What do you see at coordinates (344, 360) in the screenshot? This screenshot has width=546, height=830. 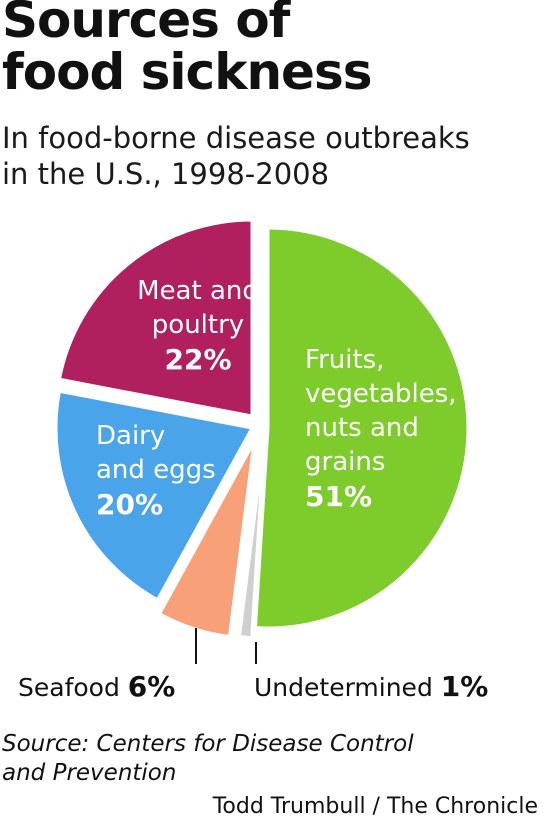 I see `slice-label-fruits-vegetables: Fruits,` at bounding box center [344, 360].